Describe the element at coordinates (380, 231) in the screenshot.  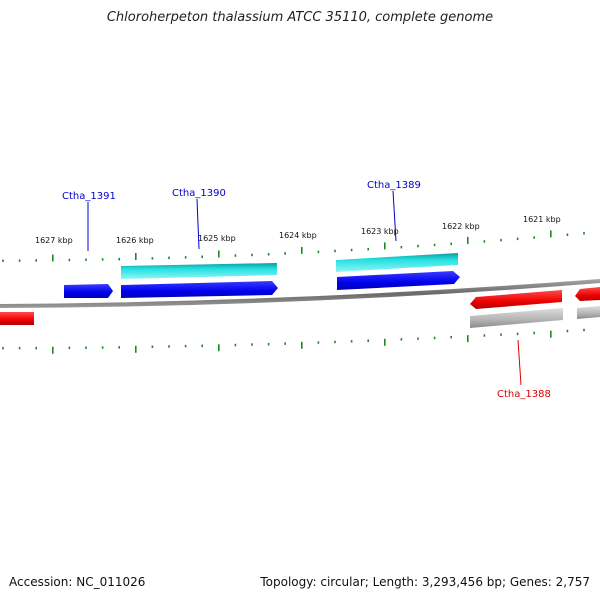
I see `tick-label-1623: 1623 kbp` at that location.